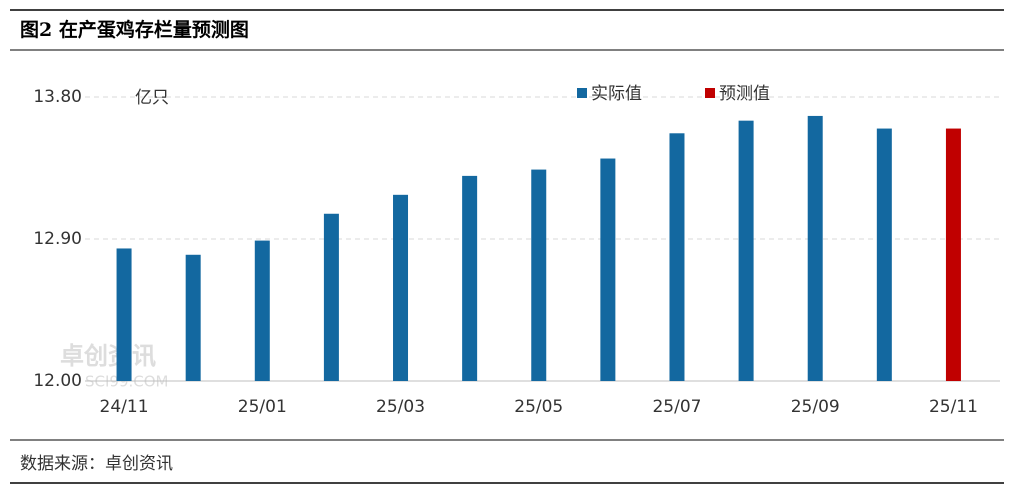 The height and width of the screenshot is (489, 1014). Describe the element at coordinates (57, 381) in the screenshot. I see `y-tick-label: 12.00` at that location.